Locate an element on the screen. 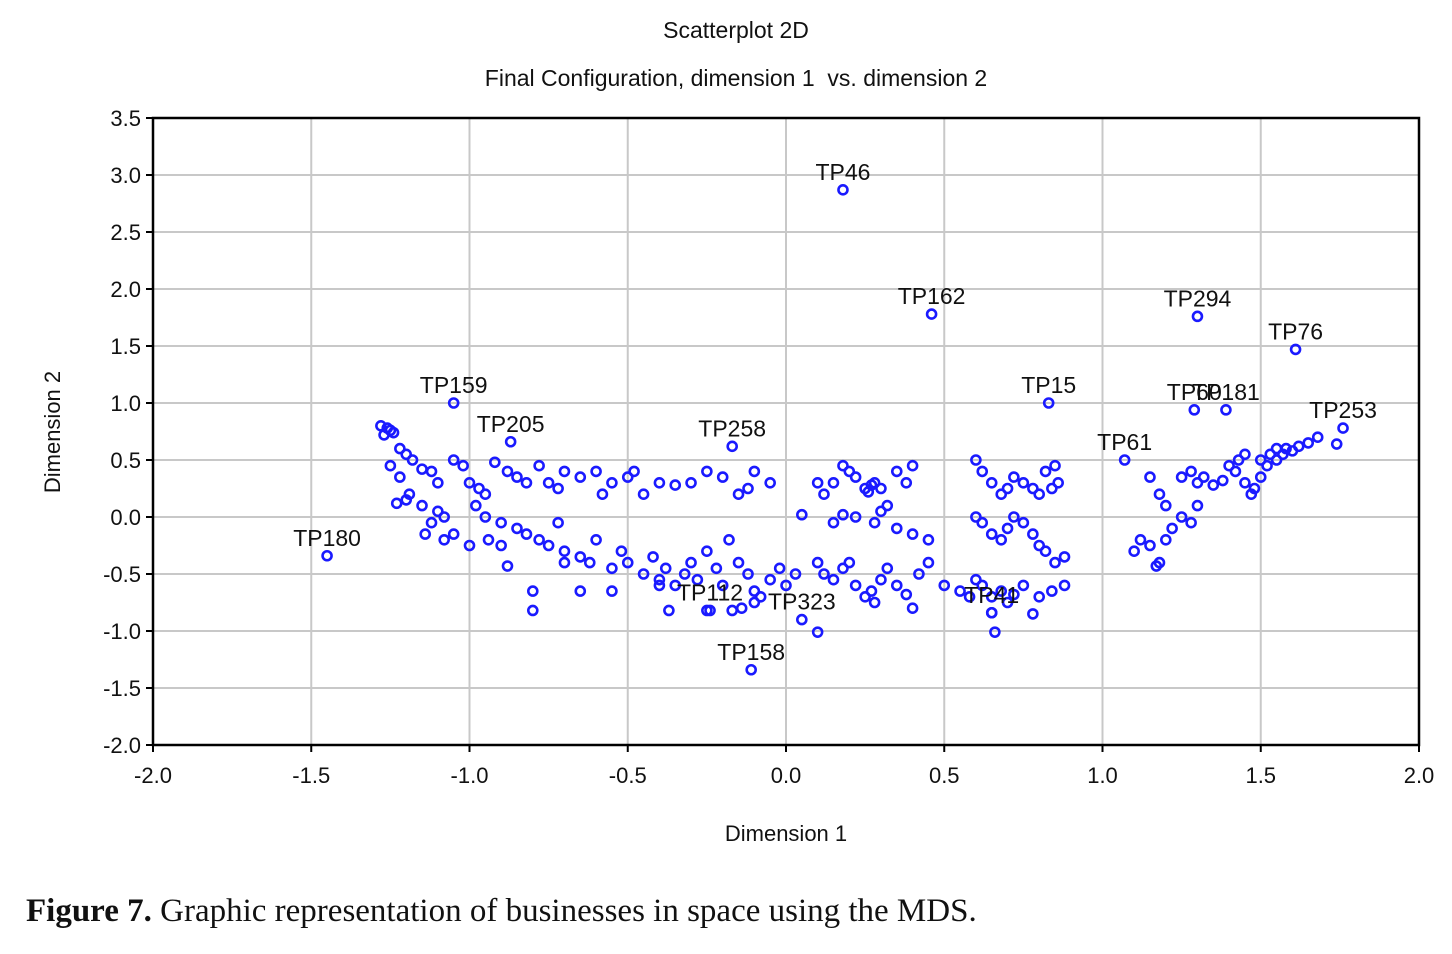 The height and width of the screenshot is (954, 1452). point-label: TP180 is located at coordinates (327, 538).